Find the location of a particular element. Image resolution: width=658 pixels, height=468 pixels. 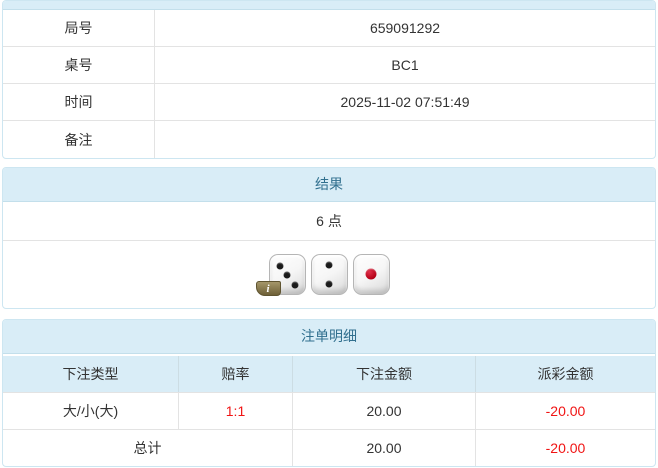

table-row-table-number: 桌号 BC1 is located at coordinates (329, 65).